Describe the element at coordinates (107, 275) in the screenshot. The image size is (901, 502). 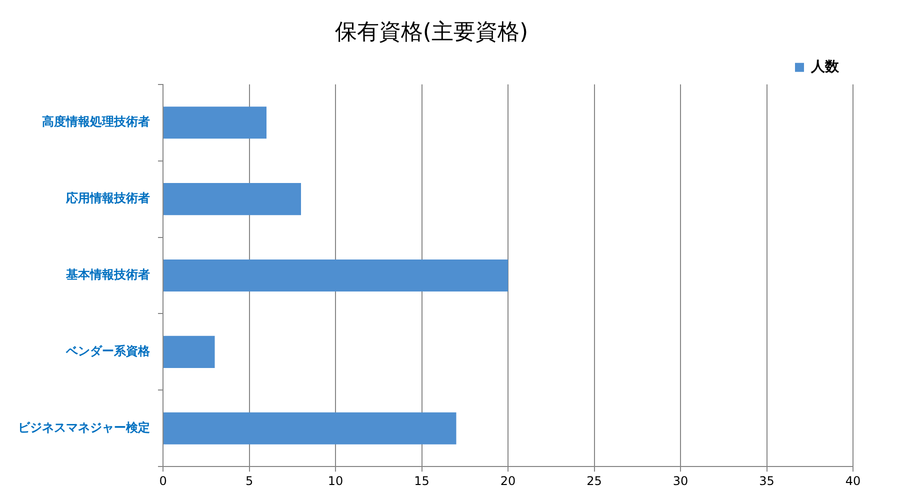
I see `y-tick-label: 基本情報技術者` at that location.